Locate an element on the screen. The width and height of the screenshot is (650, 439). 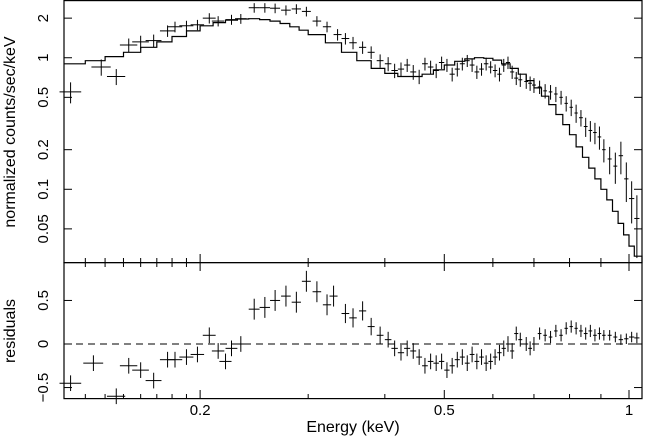
bottom-y-tick-label: −0.5 is located at coordinates (43, 388).